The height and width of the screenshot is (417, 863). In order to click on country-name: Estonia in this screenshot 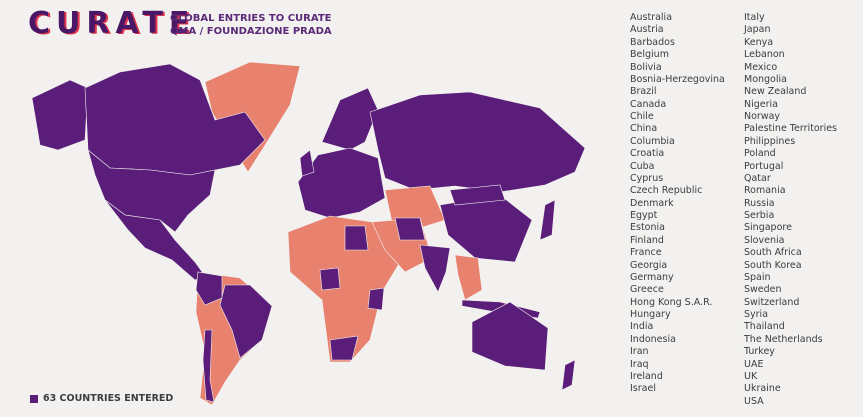, I will do `click(647, 228)`.